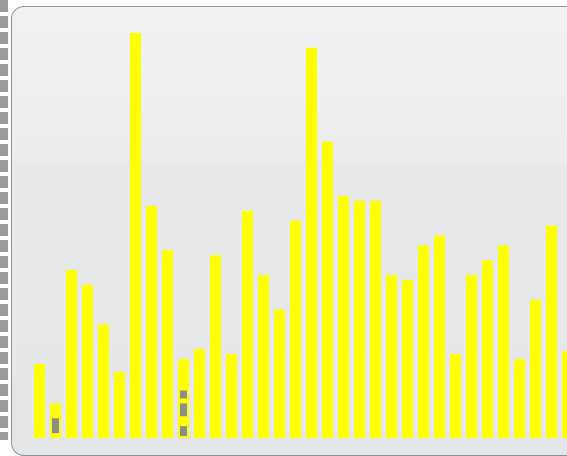 Image resolution: width=567 pixels, height=456 pixels. Describe the element at coordinates (4, 220) in the screenshot. I see `left-edge-strip` at that location.